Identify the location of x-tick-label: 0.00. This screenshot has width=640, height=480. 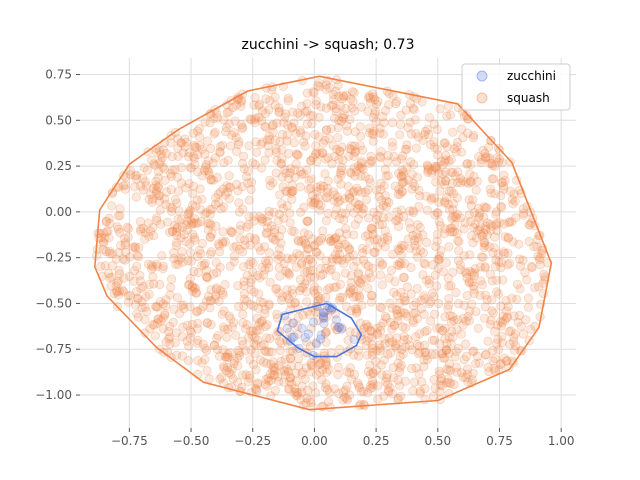
(314, 441).